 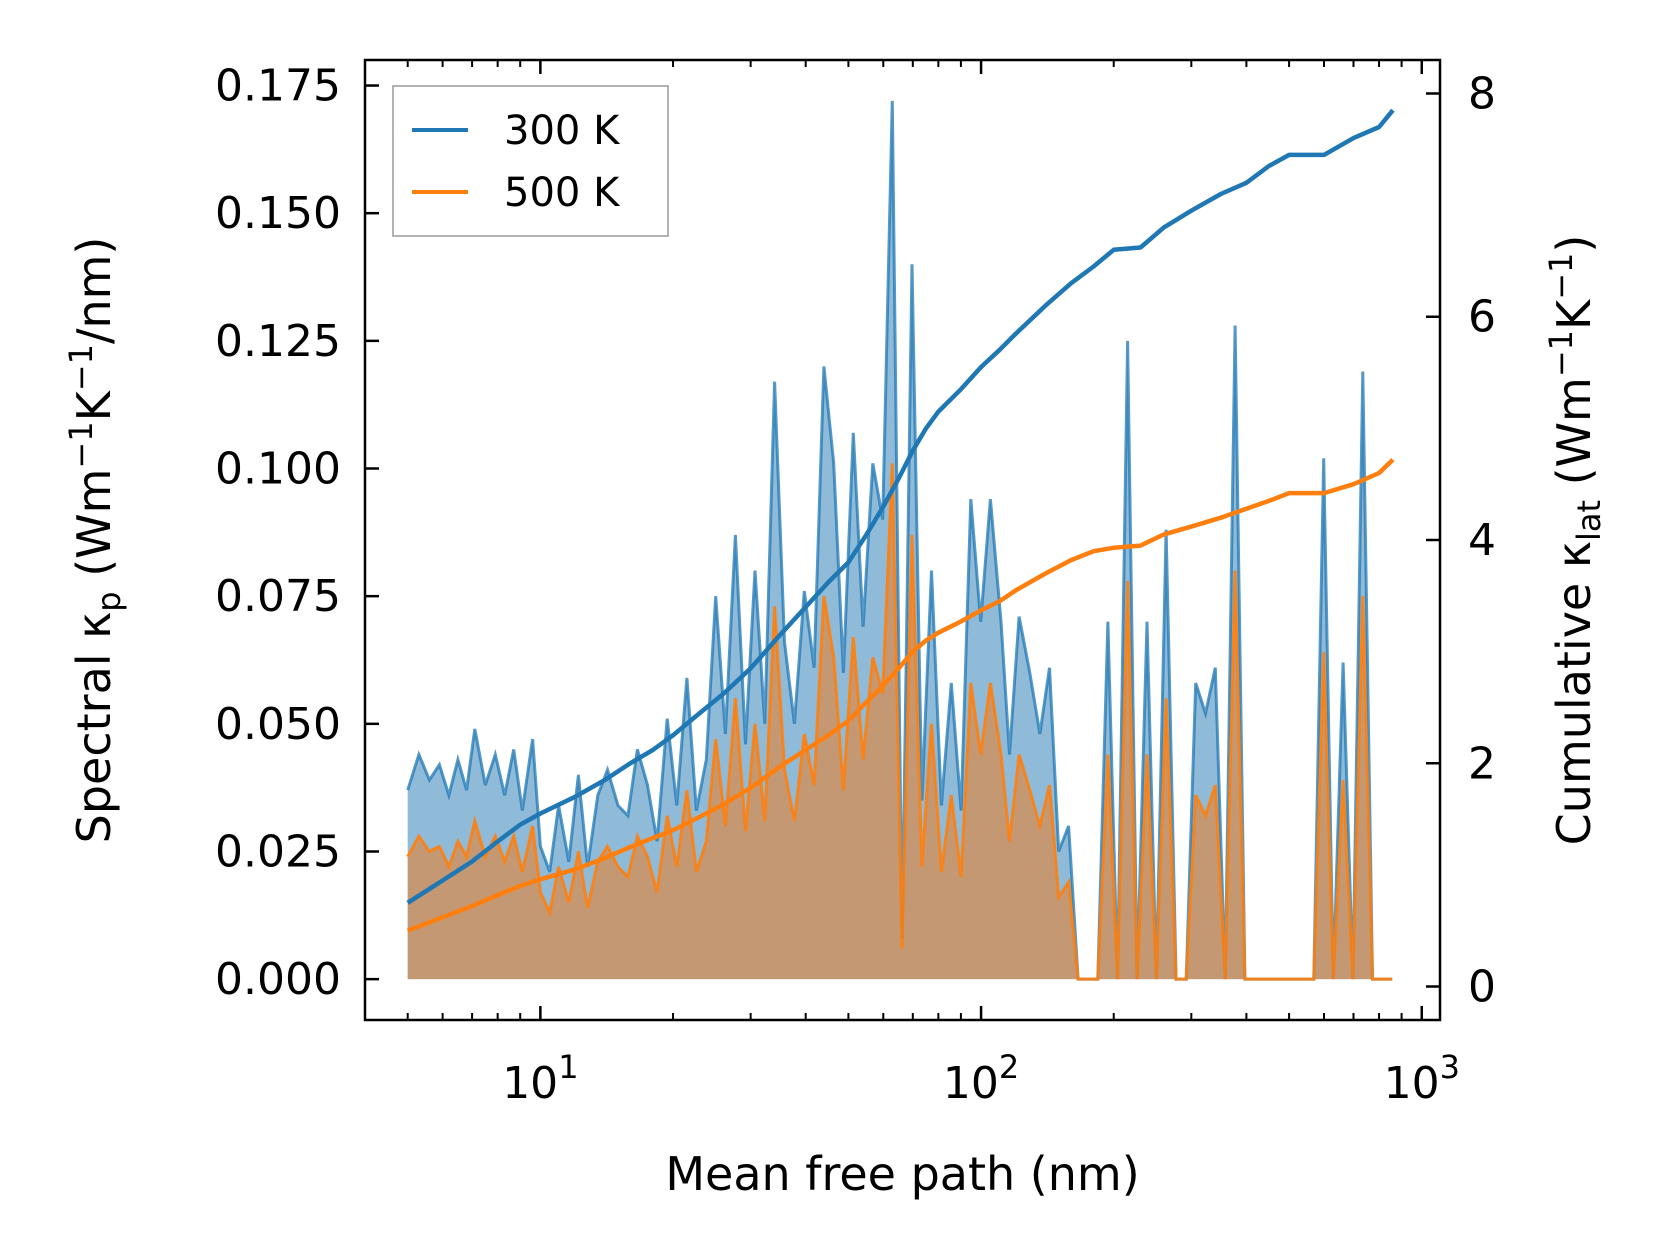 I want to click on y2-tick-label-3: 6, so click(x=1482, y=317).